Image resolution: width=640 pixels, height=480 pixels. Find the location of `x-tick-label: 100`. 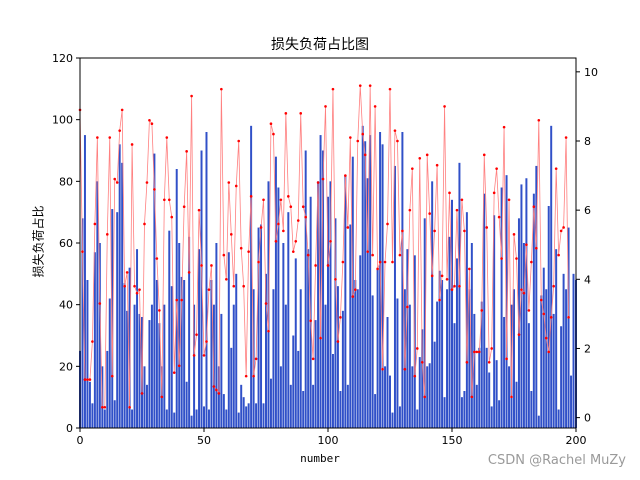

x-tick-label: 100 is located at coordinates (328, 440).